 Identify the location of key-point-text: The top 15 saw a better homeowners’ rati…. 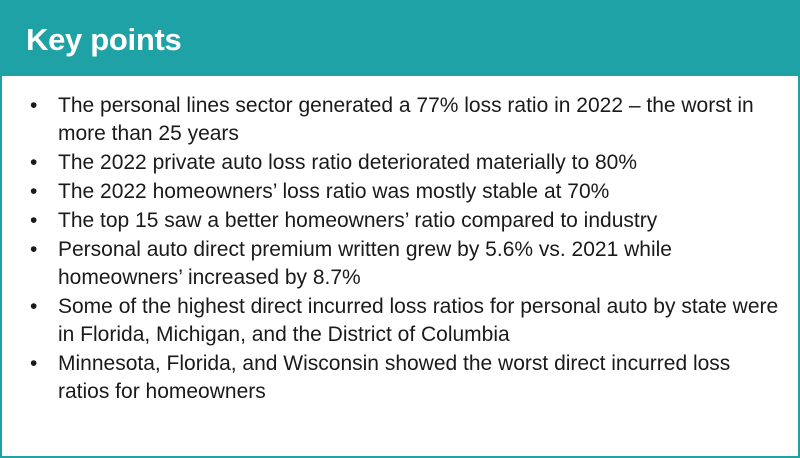
(358, 220).